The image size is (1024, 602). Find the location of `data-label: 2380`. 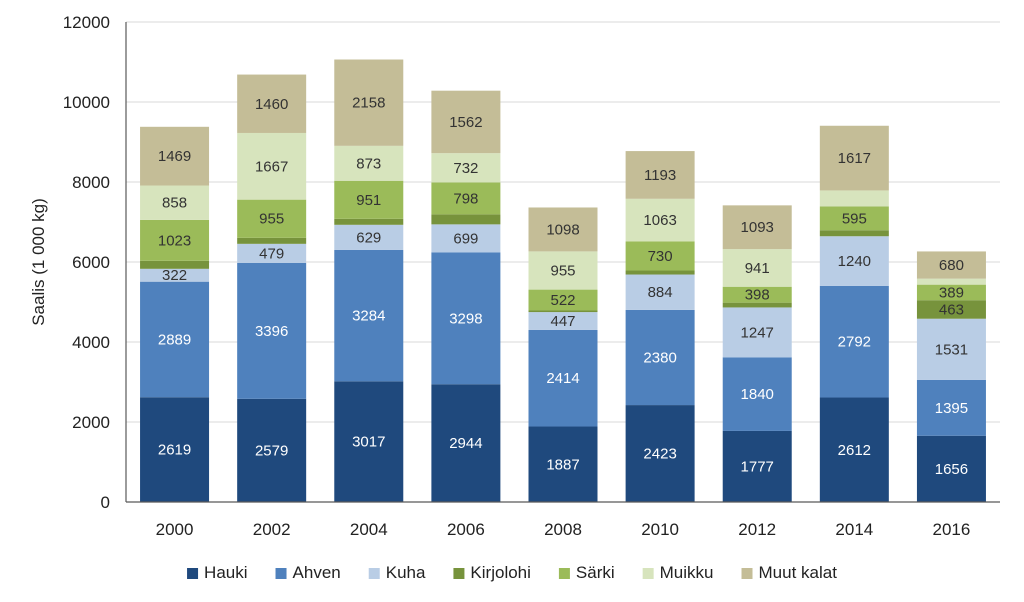

data-label: 2380 is located at coordinates (659, 357).